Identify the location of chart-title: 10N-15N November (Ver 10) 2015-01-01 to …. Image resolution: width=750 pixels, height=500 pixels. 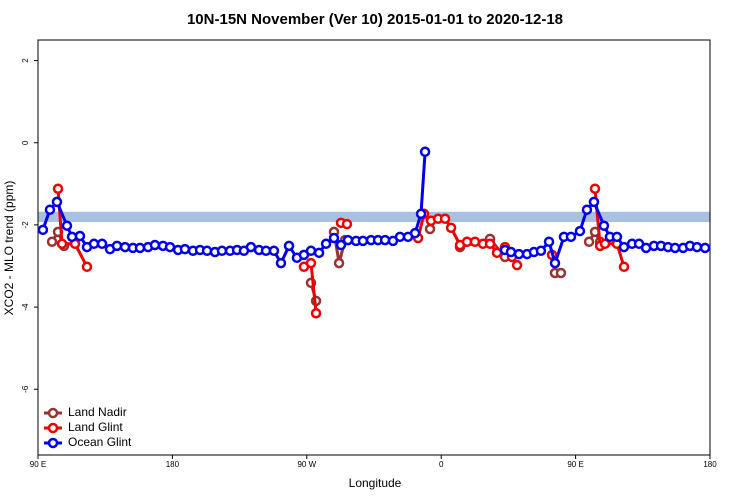
(375, 19).